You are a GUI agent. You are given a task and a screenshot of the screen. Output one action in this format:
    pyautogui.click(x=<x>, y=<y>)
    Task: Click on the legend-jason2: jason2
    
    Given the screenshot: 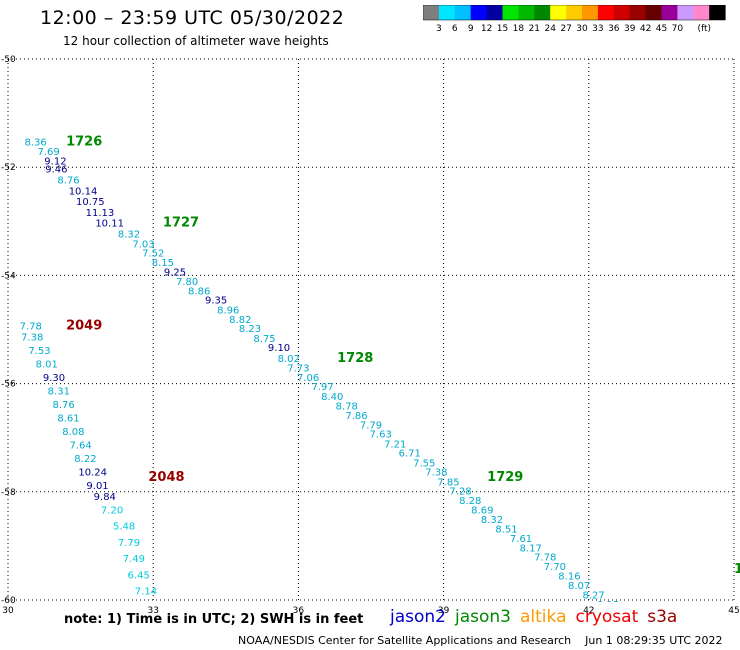 What is the action you would take?
    pyautogui.click(x=418, y=617)
    